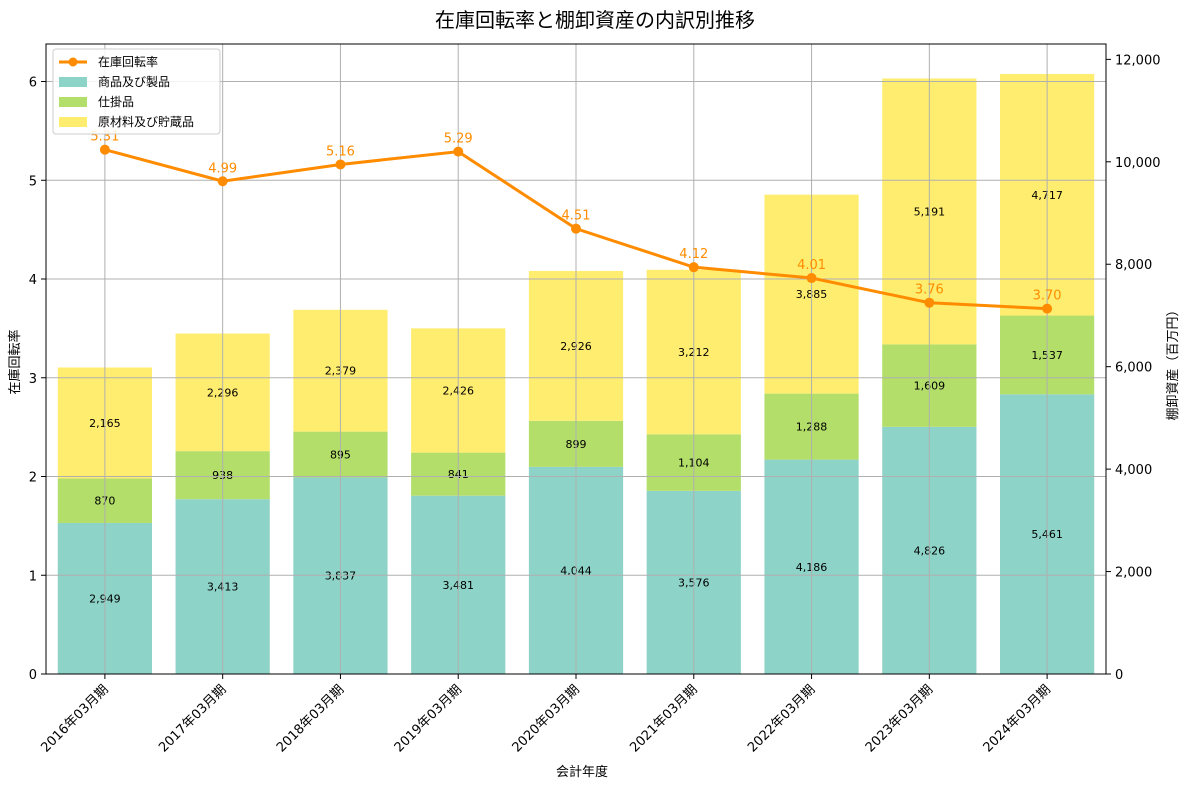 Image resolution: width=1190 pixels, height=789 pixels. What do you see at coordinates (33, 576) in the screenshot?
I see `y-left-tick-label: 1` at bounding box center [33, 576].